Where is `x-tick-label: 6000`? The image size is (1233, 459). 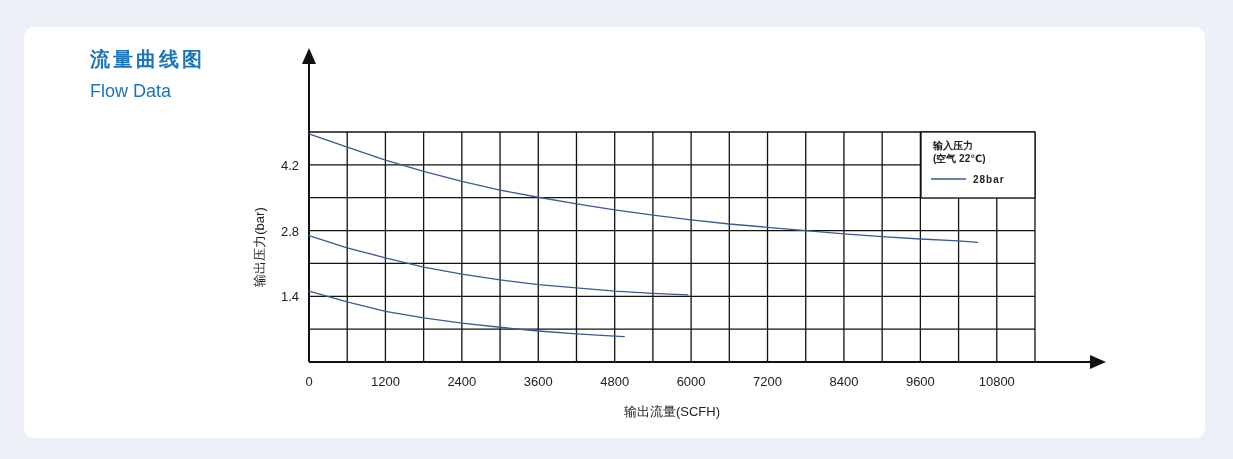 x-tick-label: 6000 is located at coordinates (691, 381).